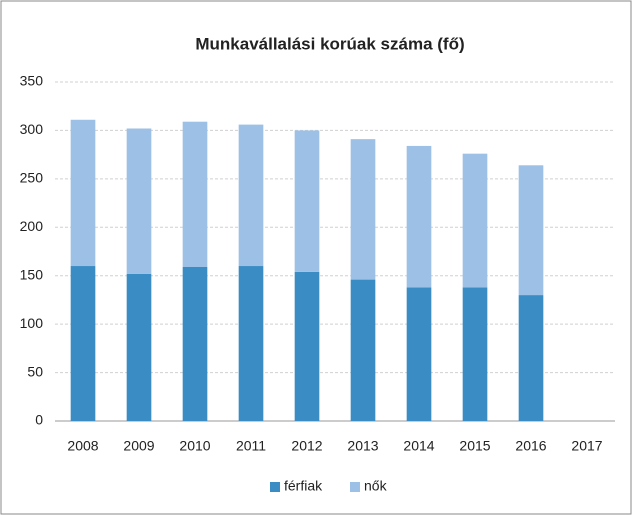 This screenshot has height=515, width=632. I want to click on y-tick-label: 0, so click(39, 420).